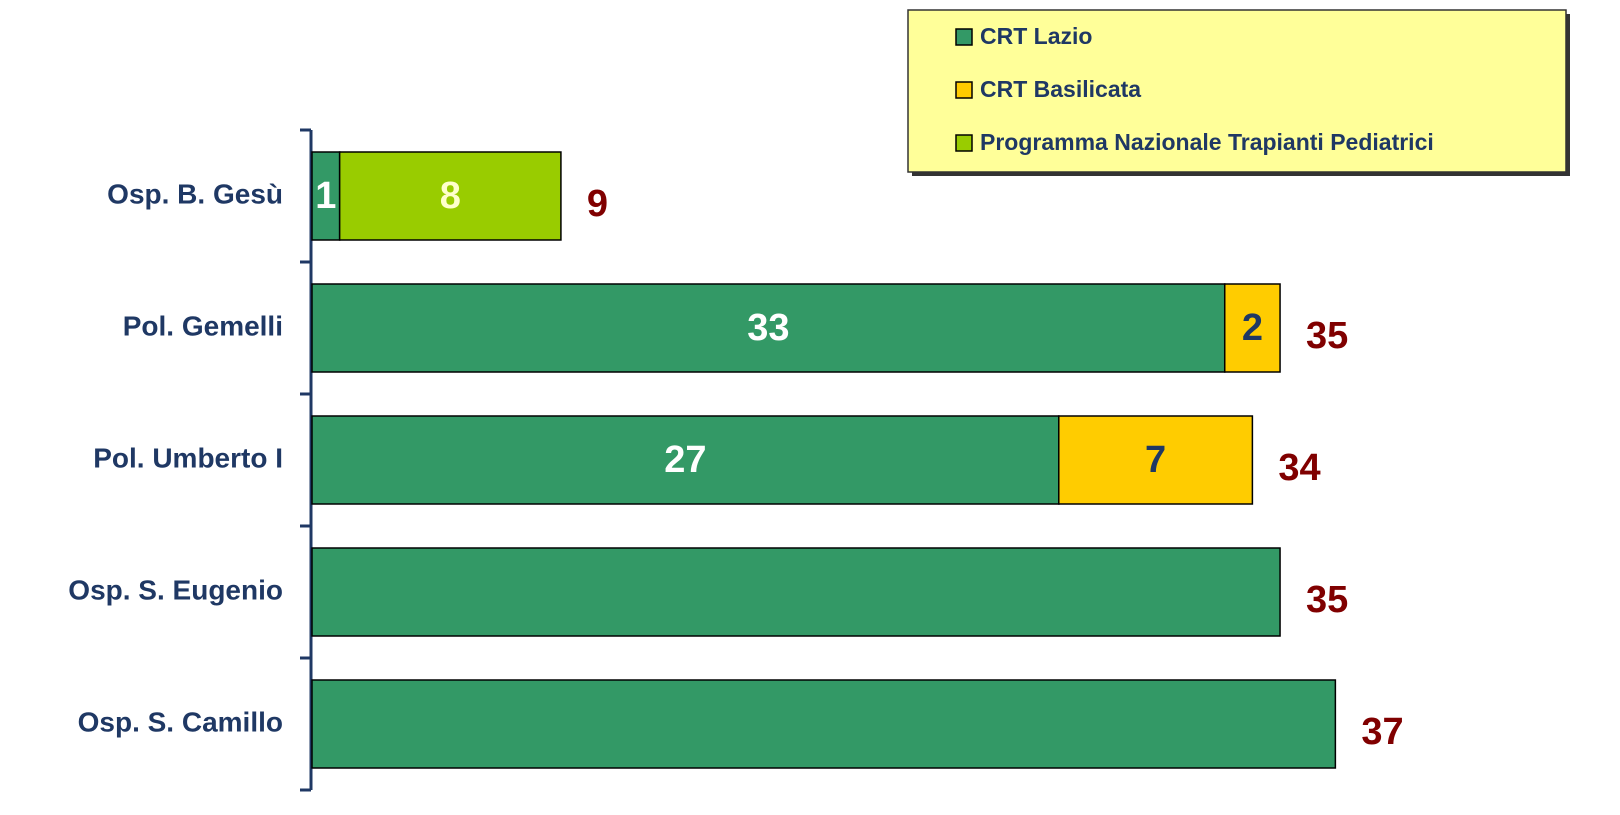 The width and height of the screenshot is (1620, 815). I want to click on category-label: Pol. Gemelli, so click(203, 325).